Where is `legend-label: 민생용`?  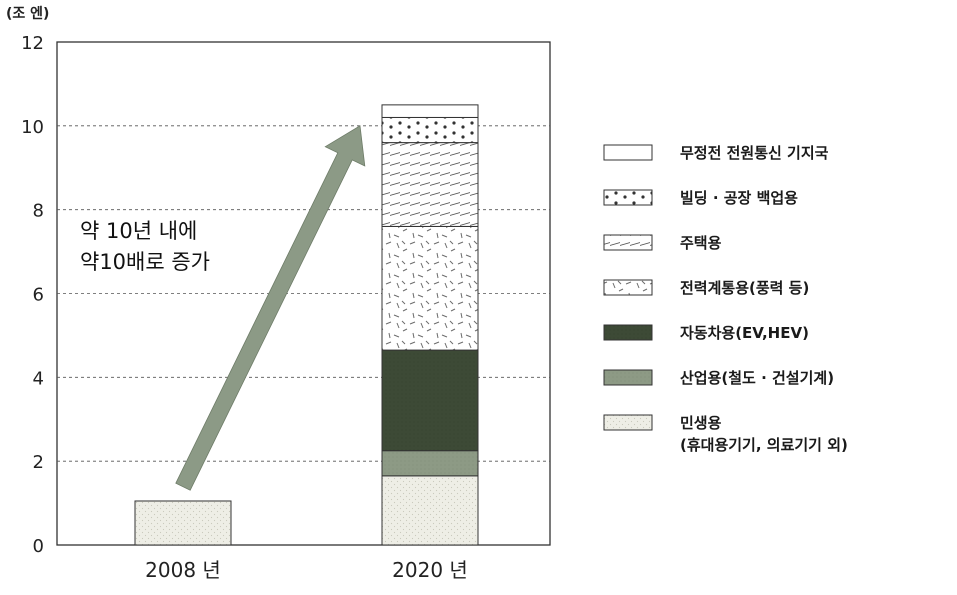 legend-label: 민생용 is located at coordinates (701, 423).